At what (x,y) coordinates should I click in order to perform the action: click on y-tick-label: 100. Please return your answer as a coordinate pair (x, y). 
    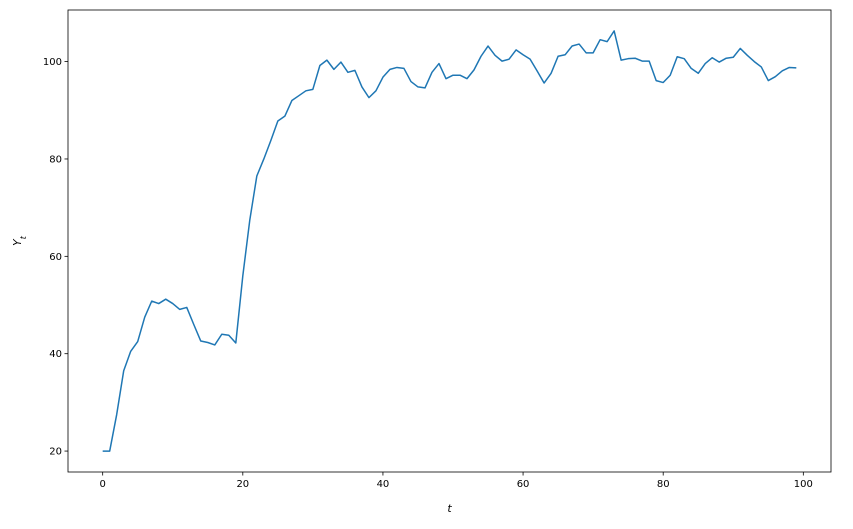
    Looking at the image, I should click on (52, 62).